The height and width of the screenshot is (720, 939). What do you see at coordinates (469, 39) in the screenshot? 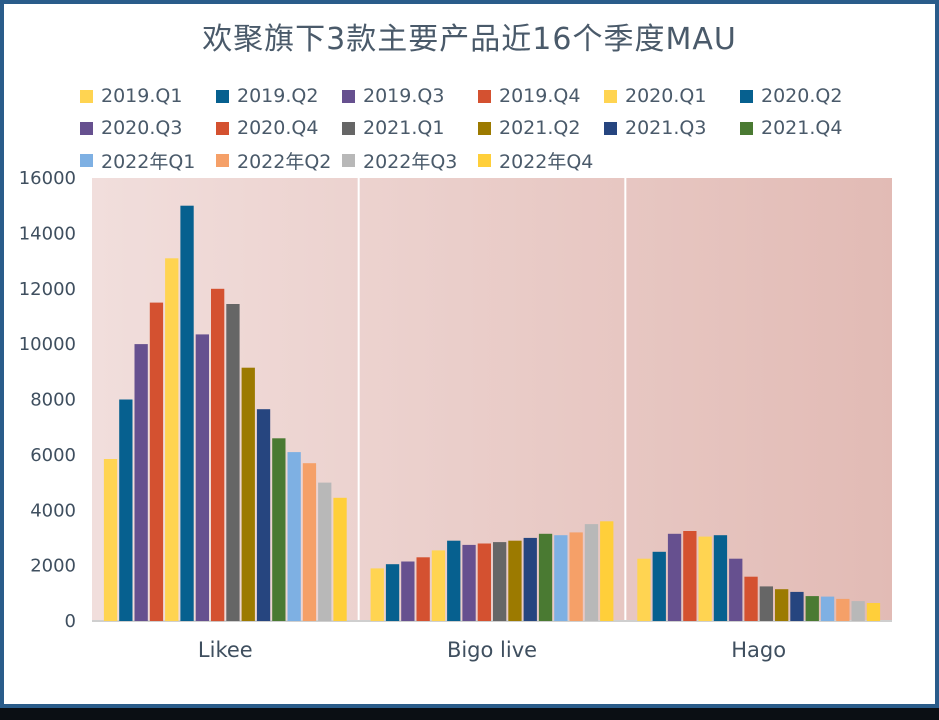
I see `chart-title: 欢聚旗下3款主要产品近16个季度MAU` at bounding box center [469, 39].